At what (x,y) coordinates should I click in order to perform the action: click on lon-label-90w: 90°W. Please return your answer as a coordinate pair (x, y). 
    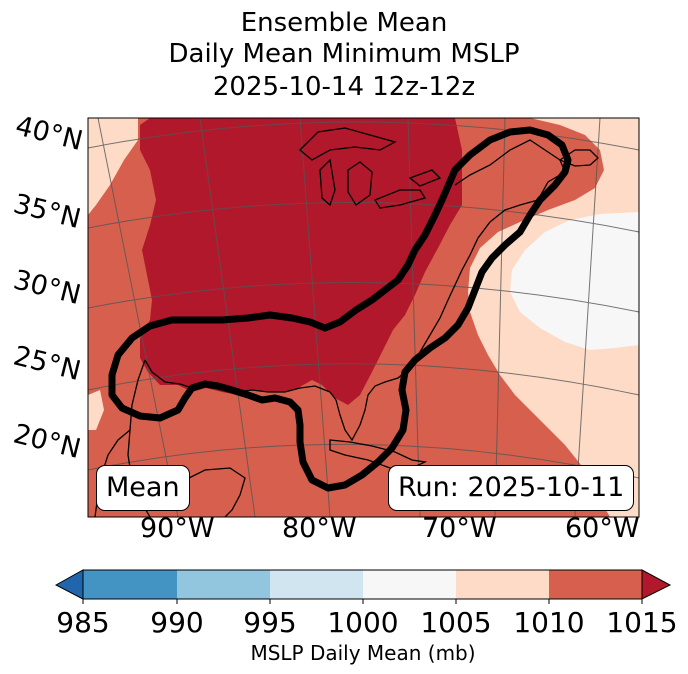
    Looking at the image, I should click on (177, 528).